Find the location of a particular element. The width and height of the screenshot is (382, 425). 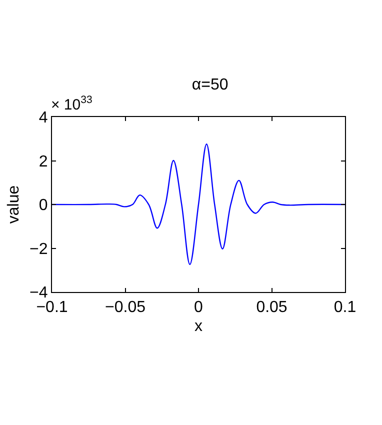

text: × 10$^{33}$ is located at coordinates (71, 104).